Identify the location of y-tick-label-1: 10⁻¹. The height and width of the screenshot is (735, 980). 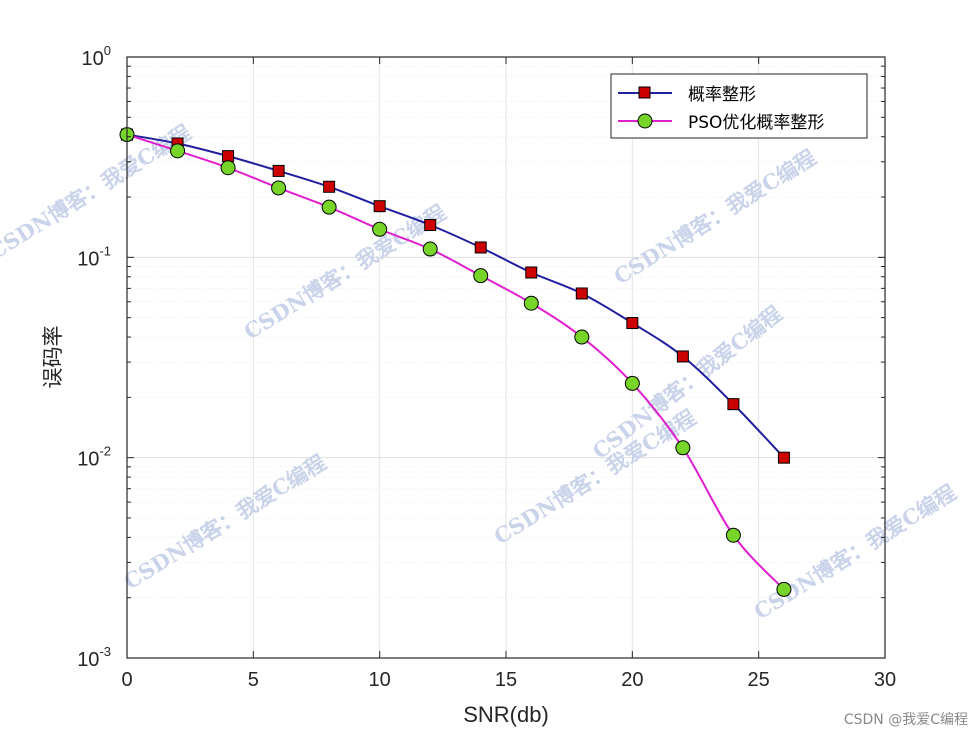
(94, 256).